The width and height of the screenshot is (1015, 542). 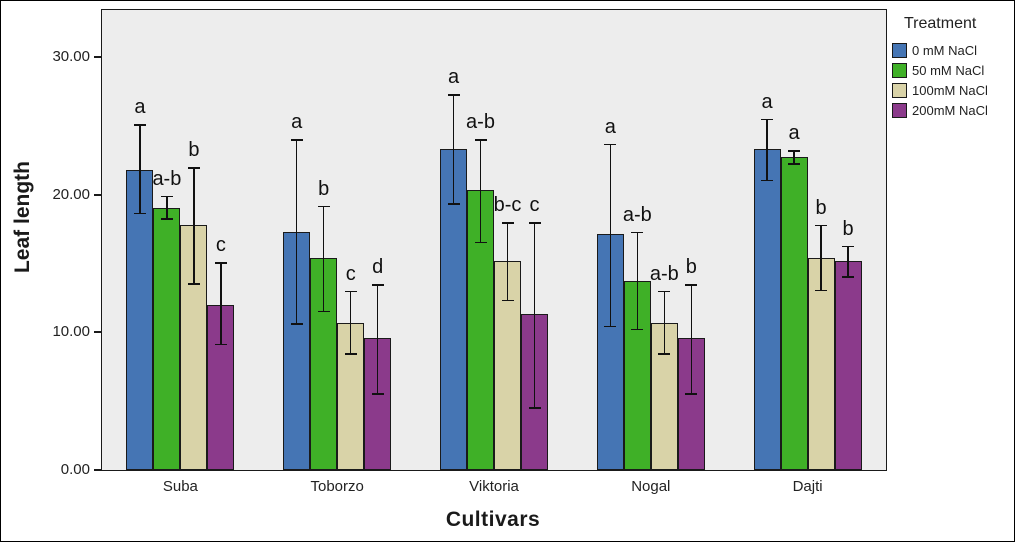 What do you see at coordinates (378, 267) in the screenshot?
I see `significance-letter: d` at bounding box center [378, 267].